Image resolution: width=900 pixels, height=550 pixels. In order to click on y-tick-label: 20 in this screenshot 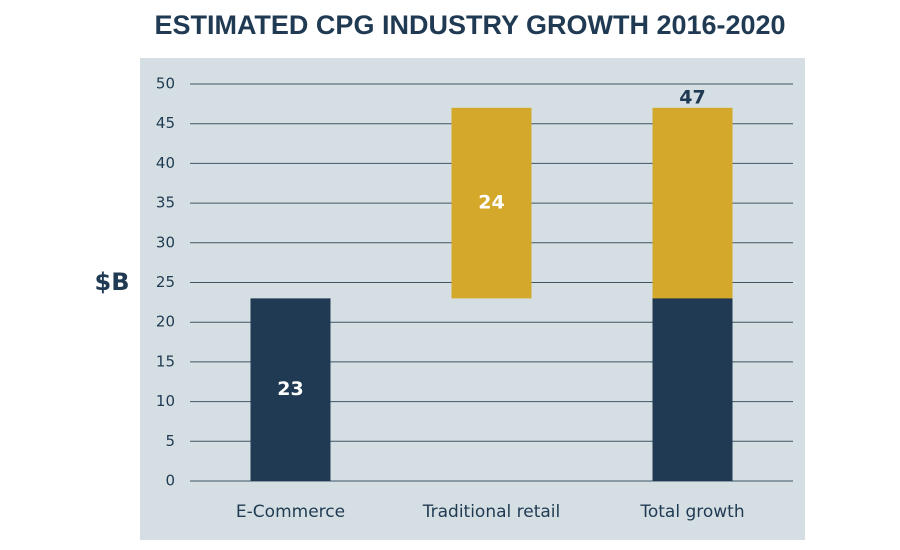, I will do `click(165, 322)`.